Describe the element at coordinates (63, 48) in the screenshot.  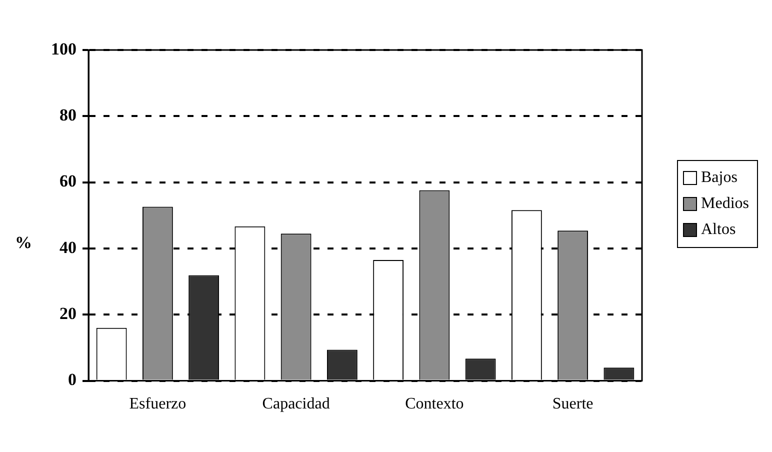
I see `y-tick-label: 100` at that location.